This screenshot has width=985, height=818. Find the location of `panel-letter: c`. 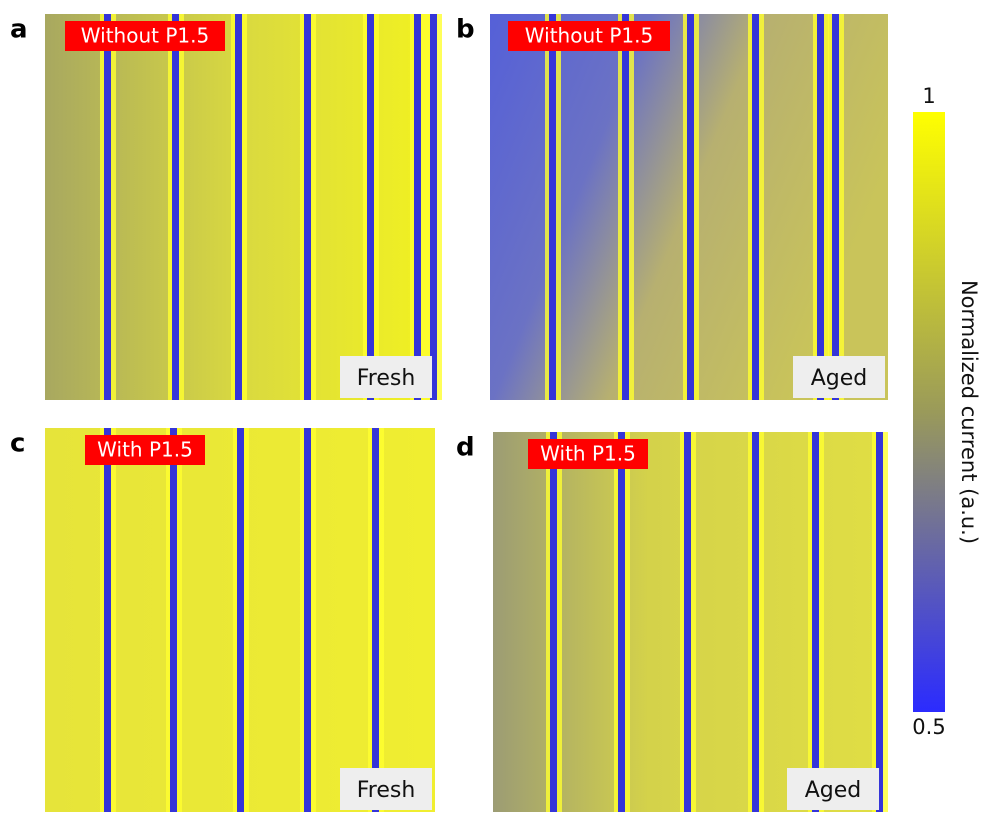

panel-letter: c is located at coordinates (17, 444).